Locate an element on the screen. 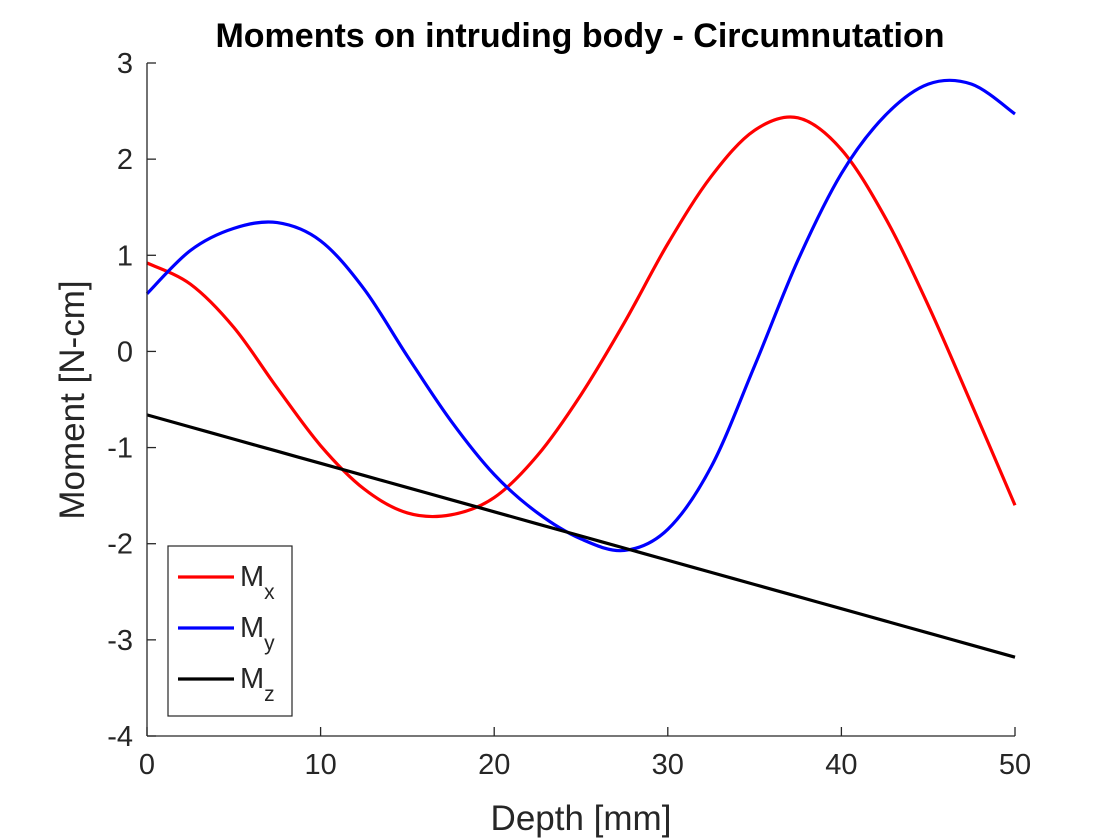 The width and height of the screenshot is (1120, 840). y-tick-label: -3 is located at coordinates (120, 641).